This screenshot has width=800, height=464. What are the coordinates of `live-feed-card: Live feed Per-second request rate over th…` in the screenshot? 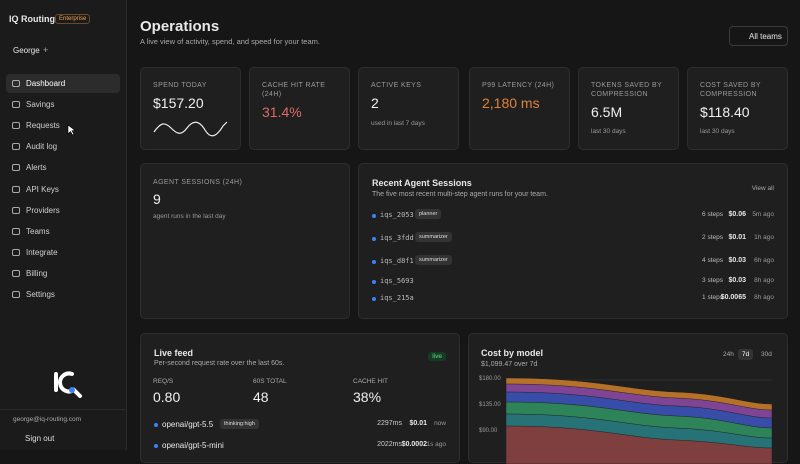 It's located at (300, 398).